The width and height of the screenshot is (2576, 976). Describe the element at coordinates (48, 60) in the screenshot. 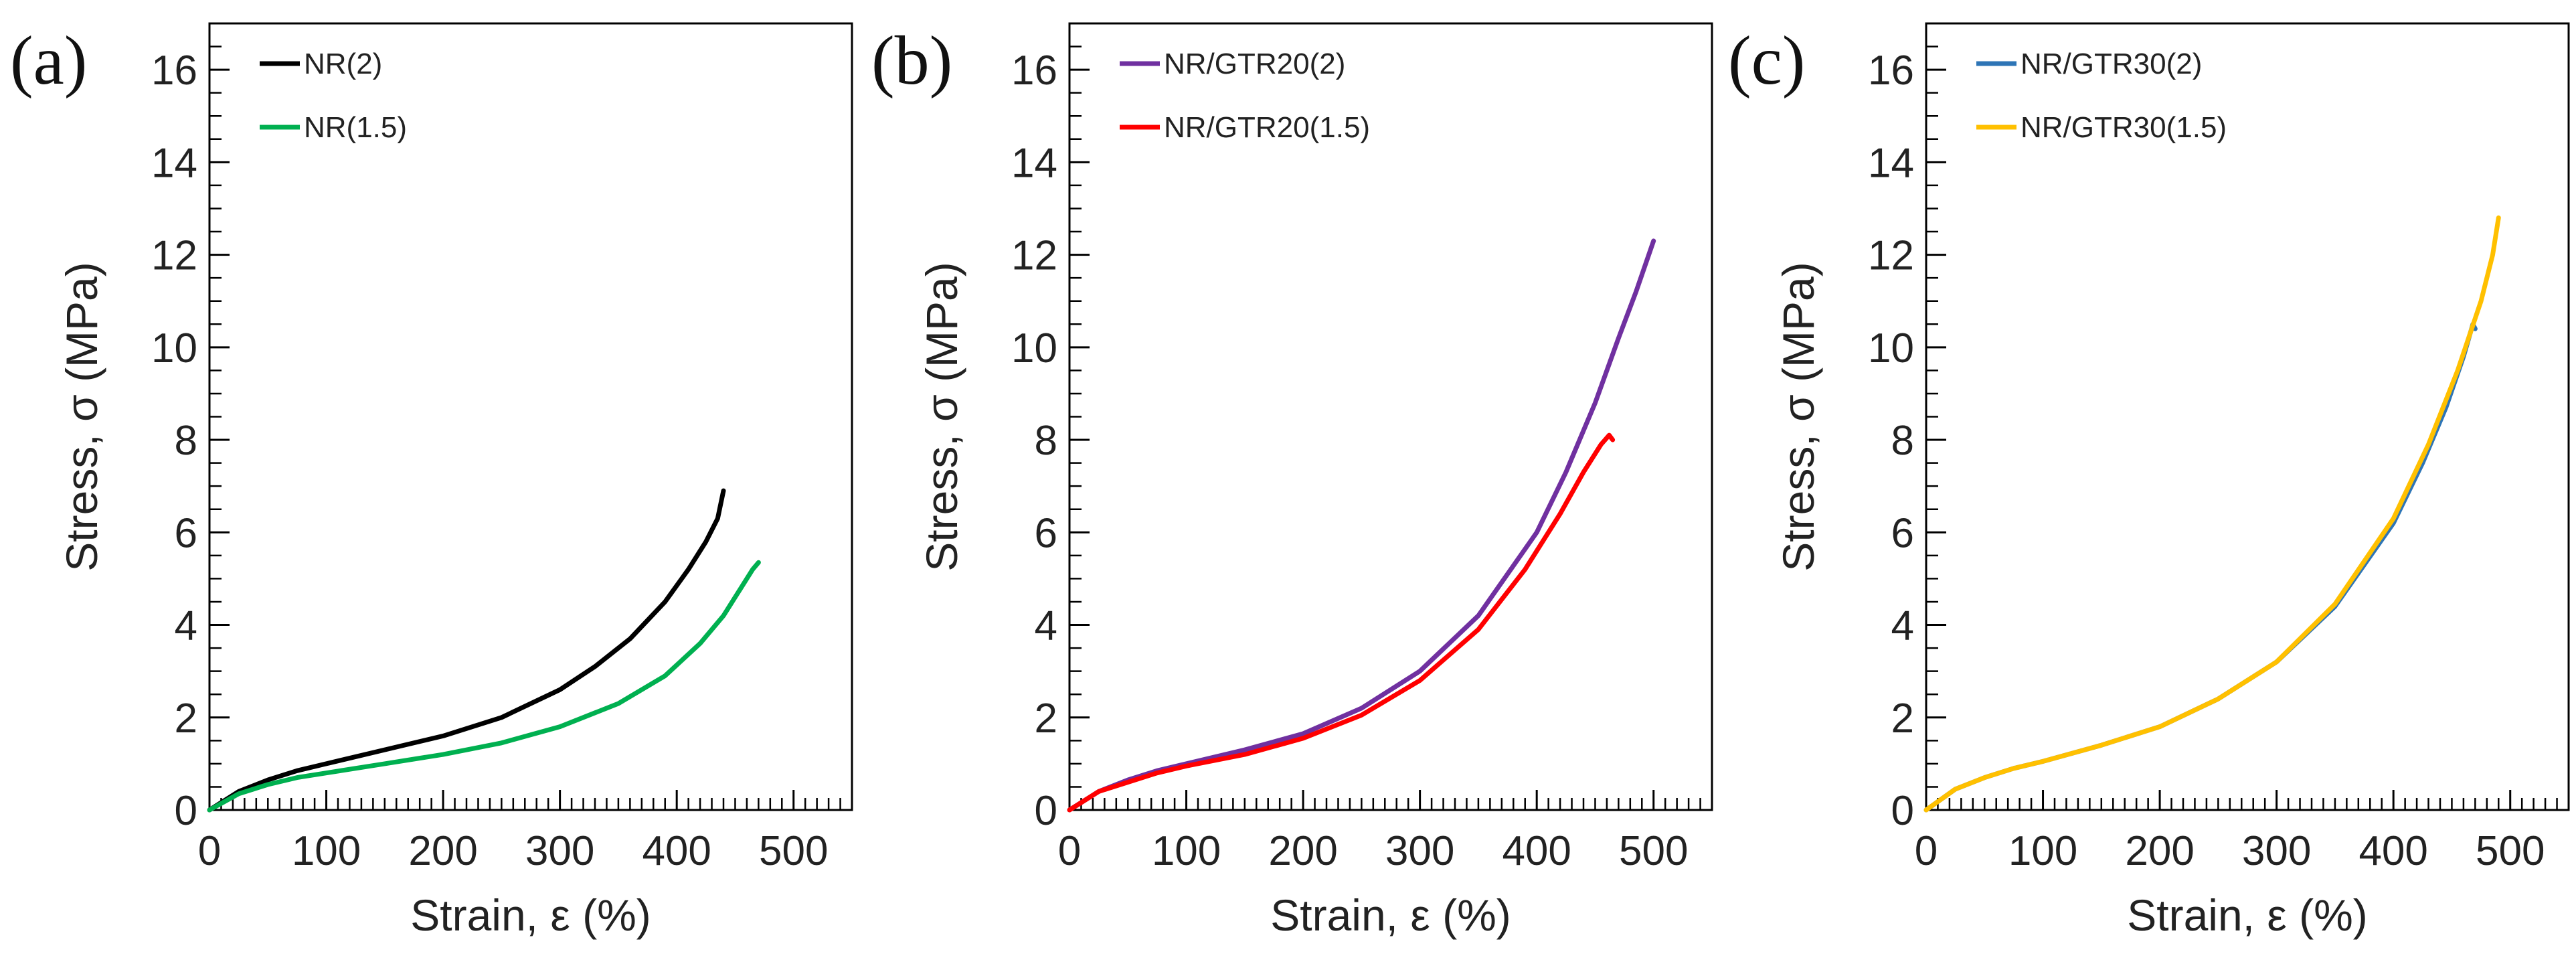

I see `panel-label: (a)` at that location.